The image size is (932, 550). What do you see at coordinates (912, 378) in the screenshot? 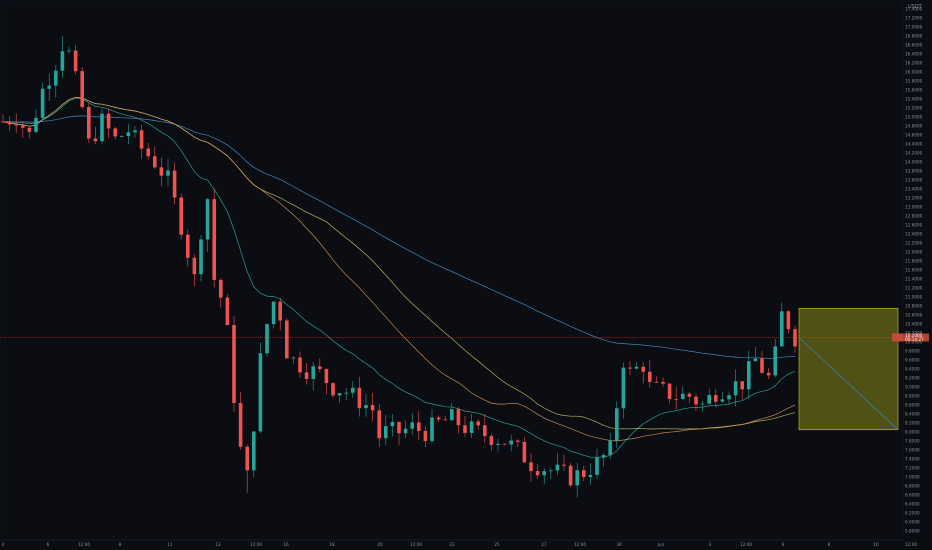
I see `y-tick-label: 9.2000` at bounding box center [912, 378].